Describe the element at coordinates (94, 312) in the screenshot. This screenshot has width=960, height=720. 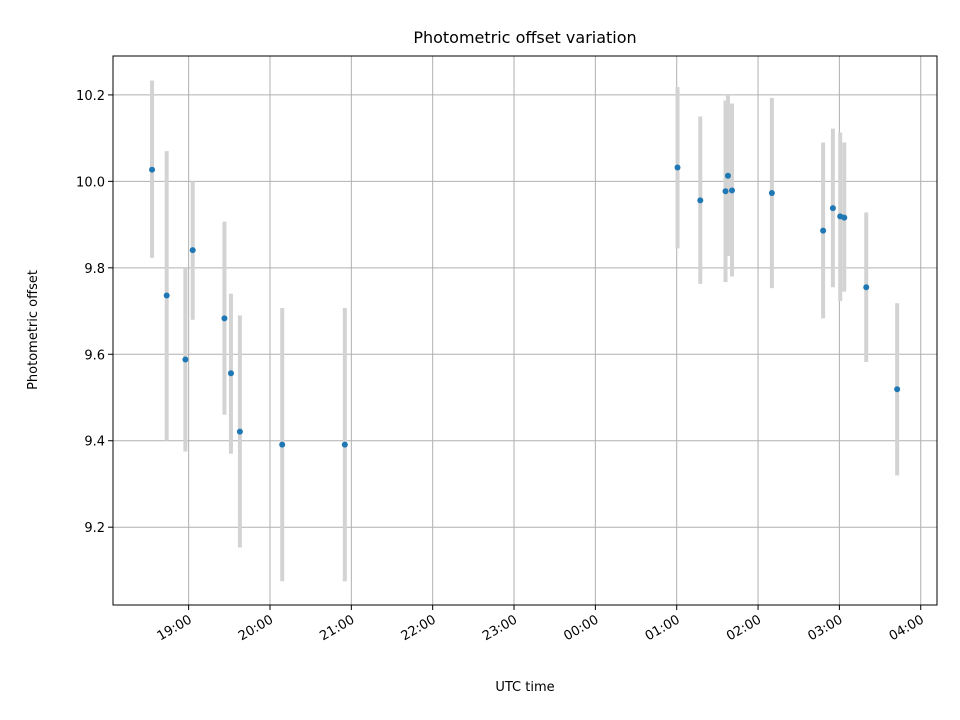
I see `y-axis-ticks: 9.2 9.4 9.6 9.8 10.0 10.2` at that location.